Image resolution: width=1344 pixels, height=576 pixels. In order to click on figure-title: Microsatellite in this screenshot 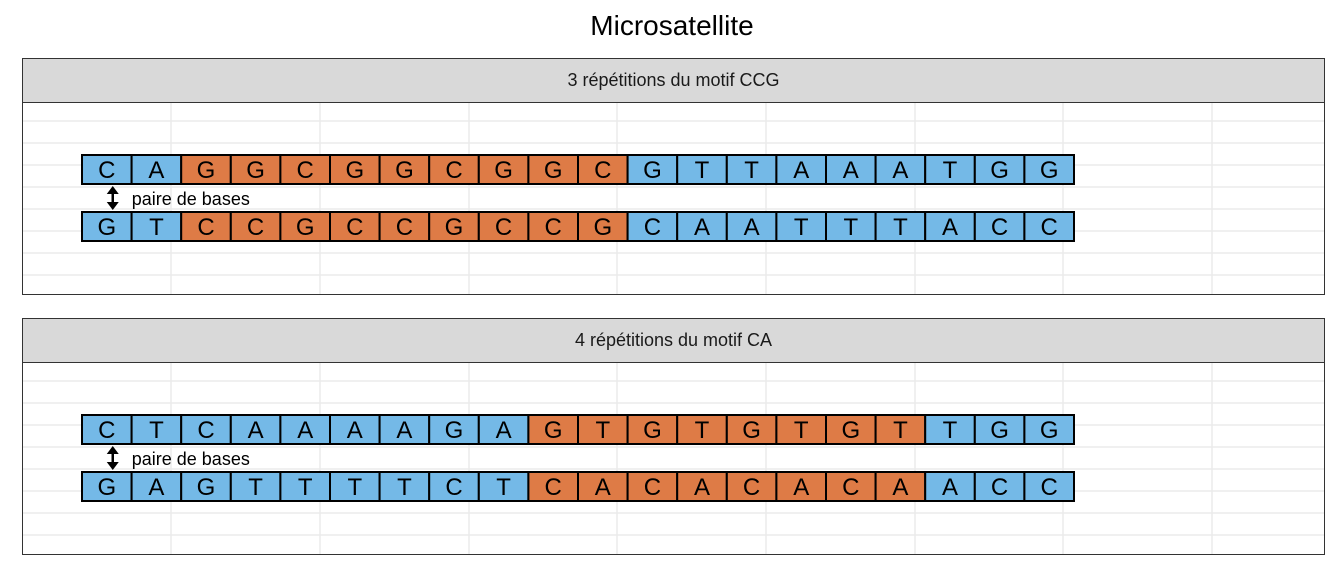, I will do `click(672, 25)`.